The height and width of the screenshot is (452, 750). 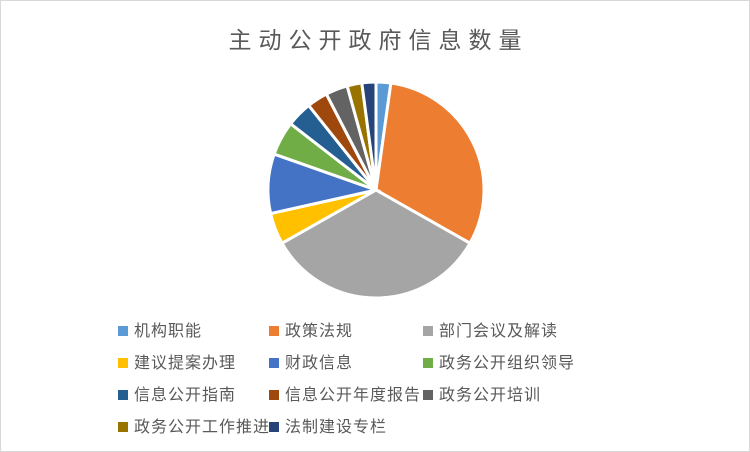 I want to click on legend-item-3: 建议提案办理, so click(x=177, y=363).